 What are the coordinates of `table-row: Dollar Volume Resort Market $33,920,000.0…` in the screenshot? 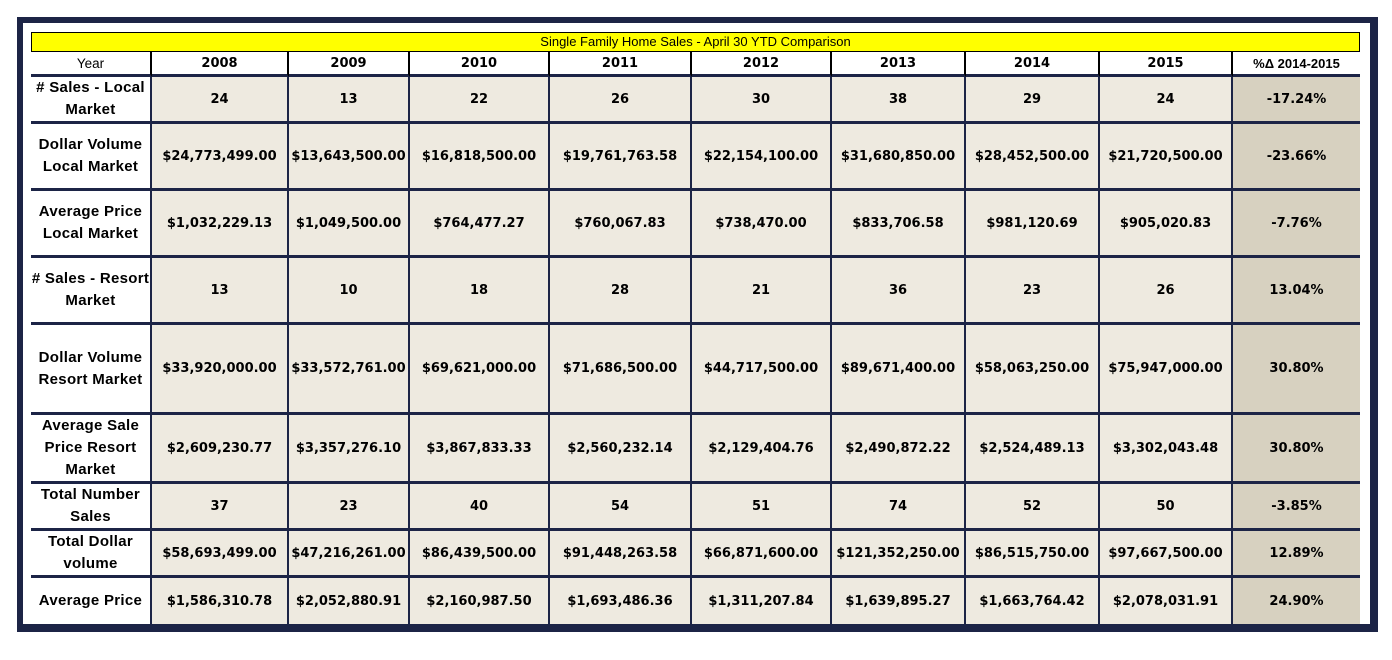 It's located at (695, 370).